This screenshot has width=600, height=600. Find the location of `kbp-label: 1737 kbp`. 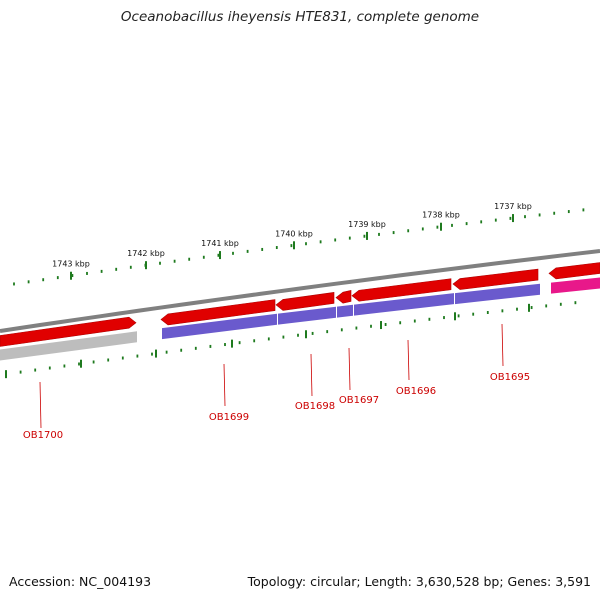

kbp-label: 1737 kbp is located at coordinates (513, 206).